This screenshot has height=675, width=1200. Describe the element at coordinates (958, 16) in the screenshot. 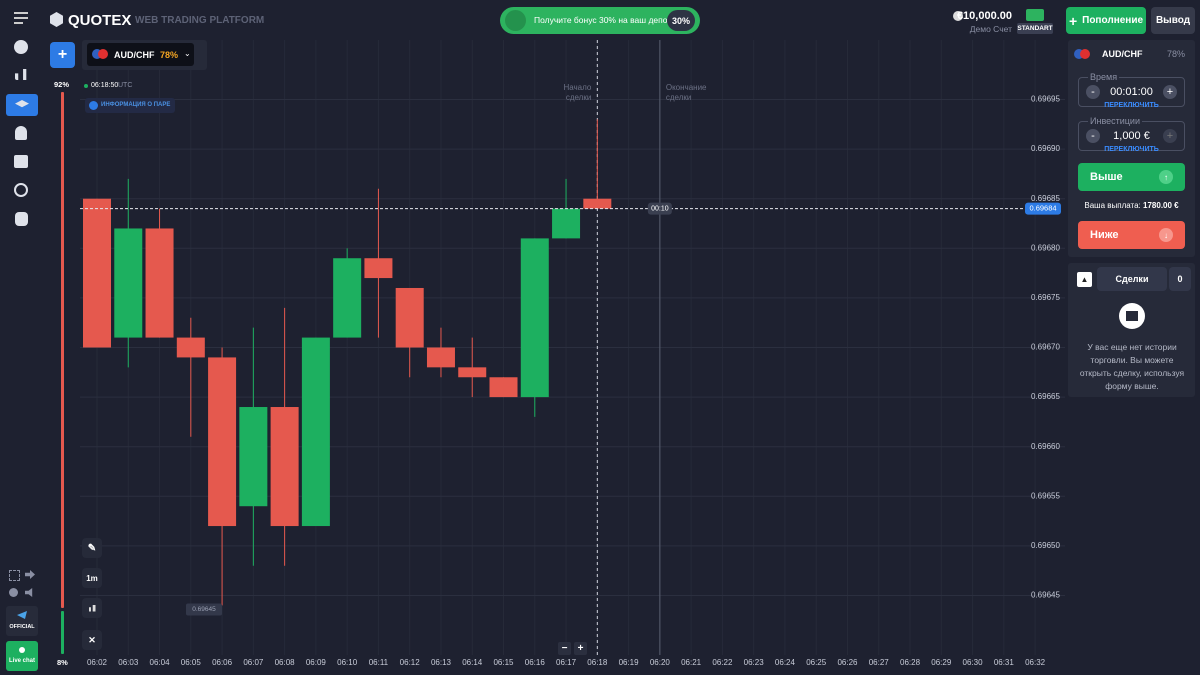

I see `balance-dropdown-icon` at that location.